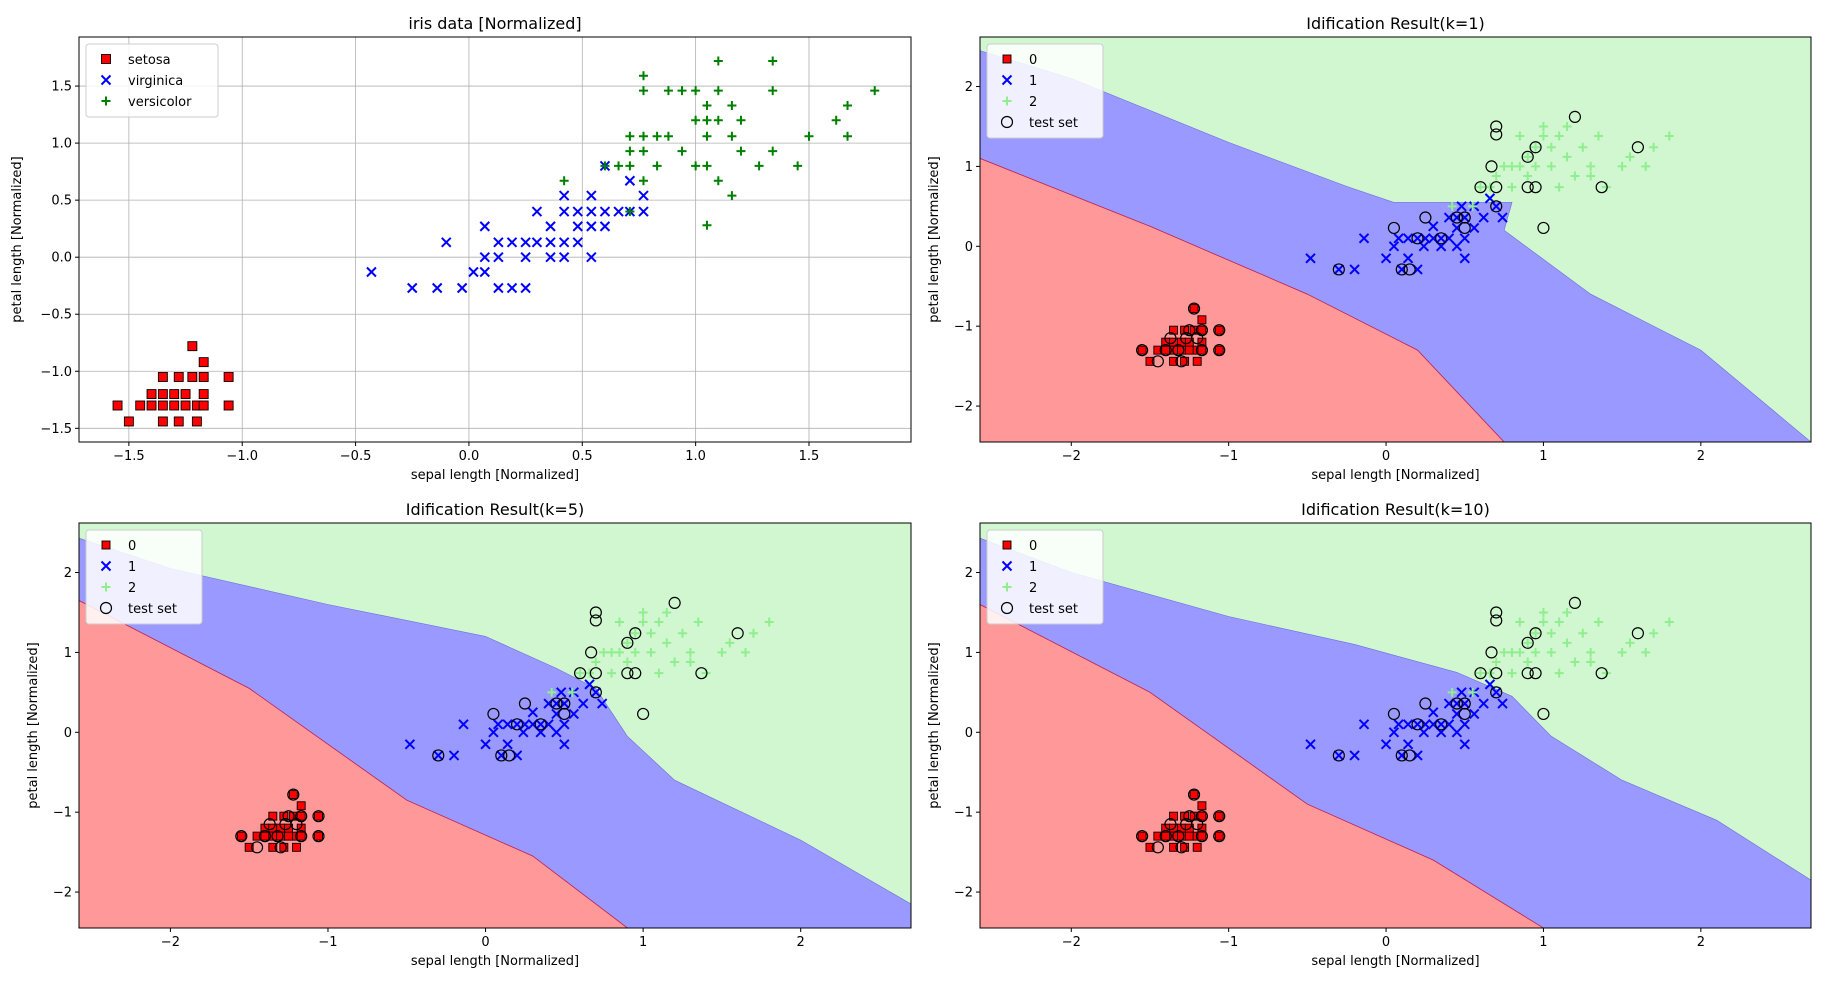 This screenshot has height=986, width=1829. What do you see at coordinates (1045, 577) in the screenshot?
I see `legend-box` at bounding box center [1045, 577].